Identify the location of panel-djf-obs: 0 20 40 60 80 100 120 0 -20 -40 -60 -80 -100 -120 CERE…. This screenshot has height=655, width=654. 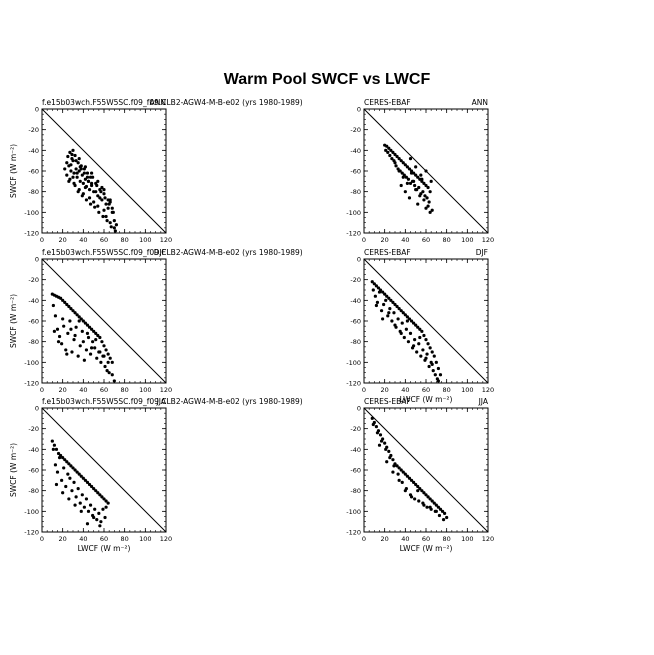
(420, 326).